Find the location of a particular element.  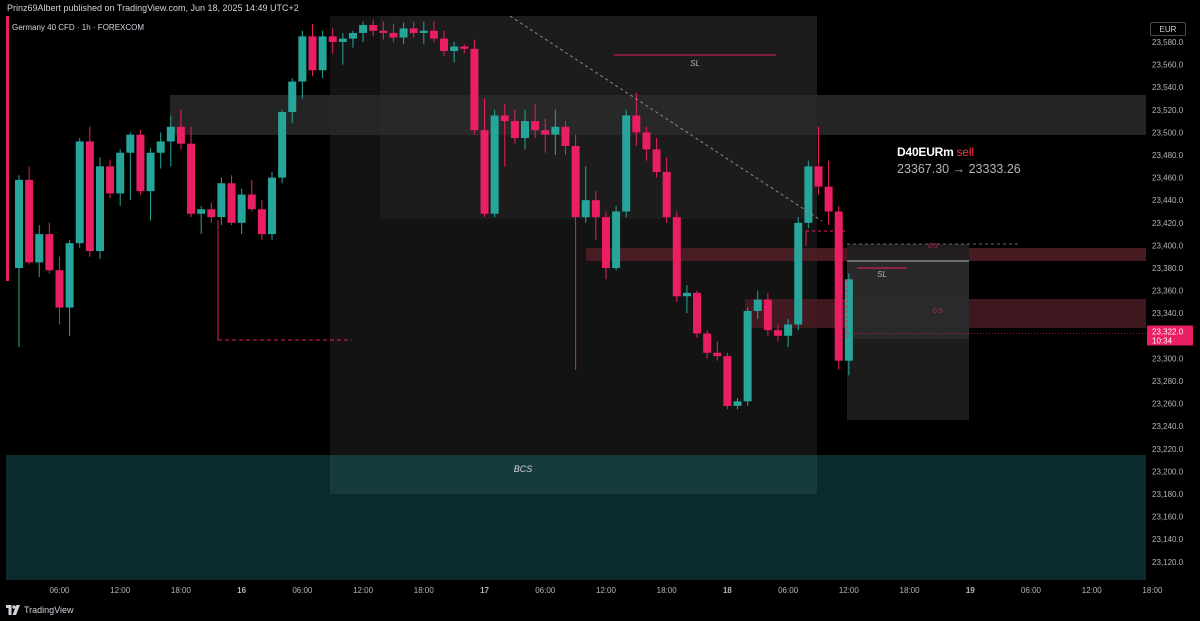

last-price-countdown: 10:34 is located at coordinates (1162, 341).